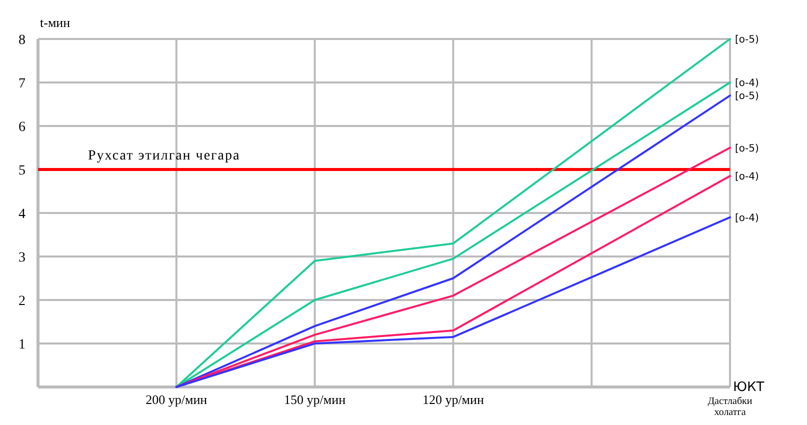 Image resolution: width=807 pixels, height=425 pixels. What do you see at coordinates (22, 84) in the screenshot?
I see `y-tick-label: 7` at bounding box center [22, 84].